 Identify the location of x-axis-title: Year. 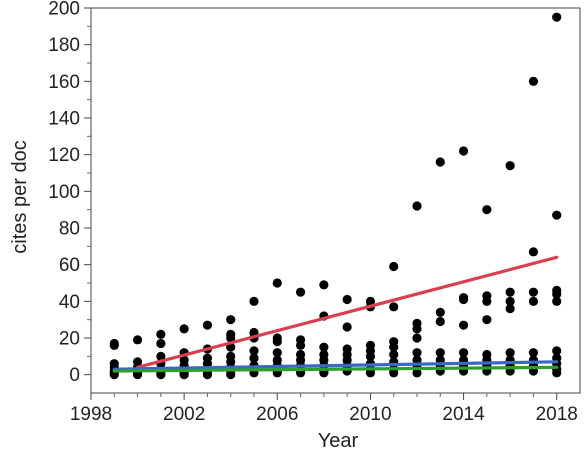
(338, 441).